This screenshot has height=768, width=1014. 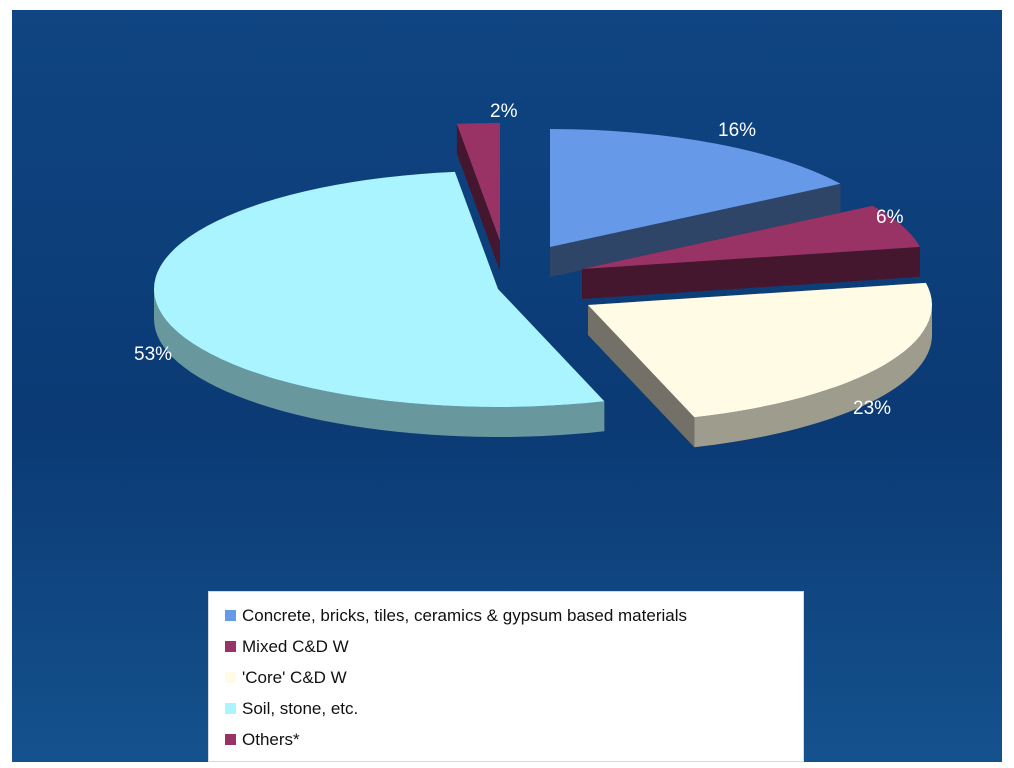 I want to click on legend-swatch-core, so click(x=230, y=677).